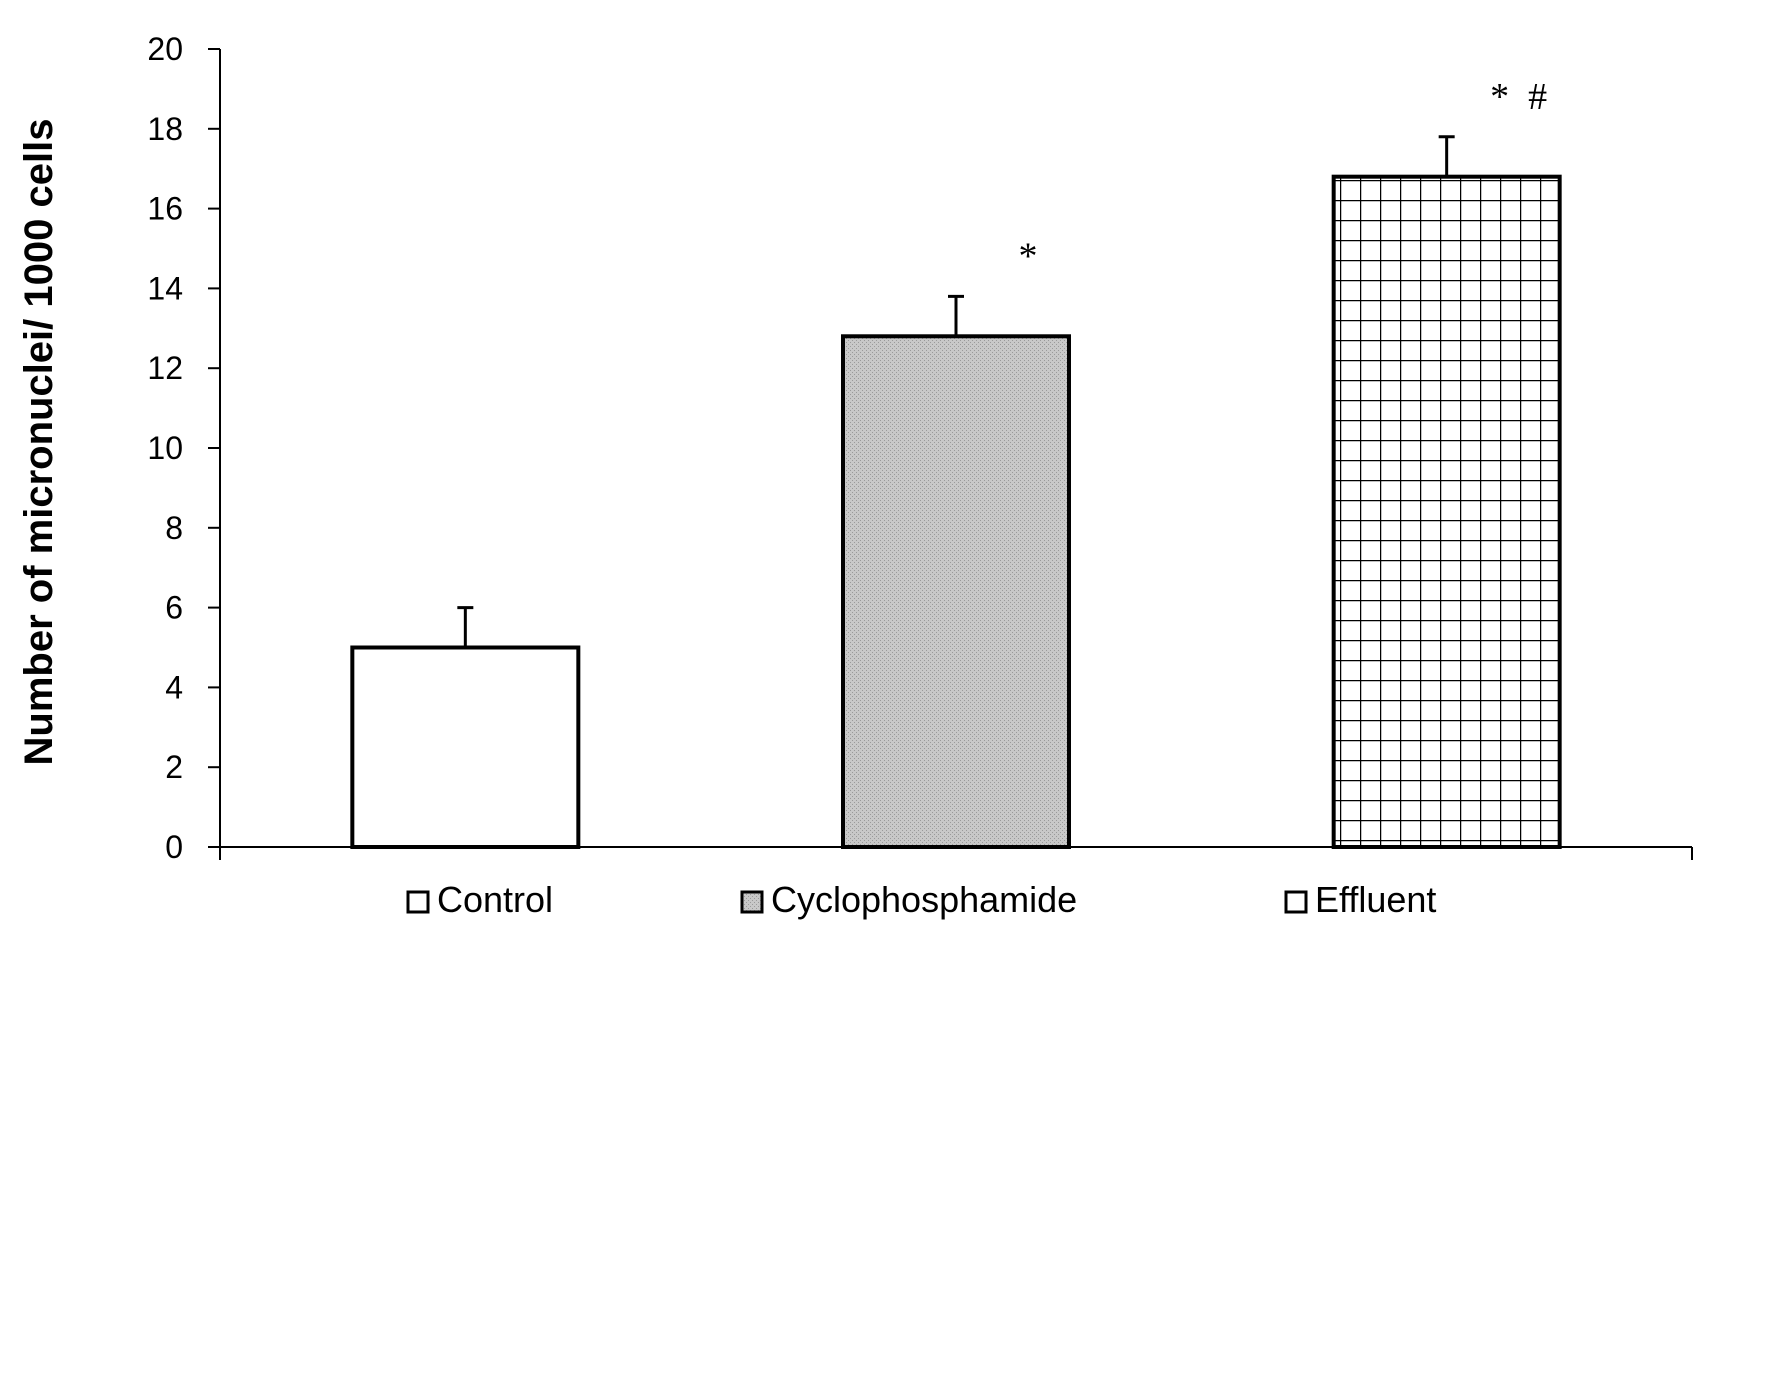  What do you see at coordinates (1375, 899) in the screenshot?
I see `legend-label: Effluent` at bounding box center [1375, 899].